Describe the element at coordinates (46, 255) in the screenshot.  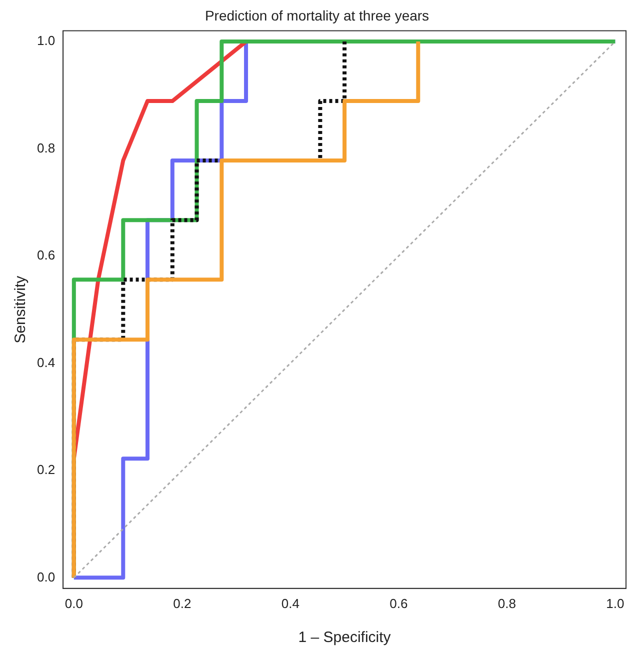
I see `y-tick-label: 0.6` at that location.